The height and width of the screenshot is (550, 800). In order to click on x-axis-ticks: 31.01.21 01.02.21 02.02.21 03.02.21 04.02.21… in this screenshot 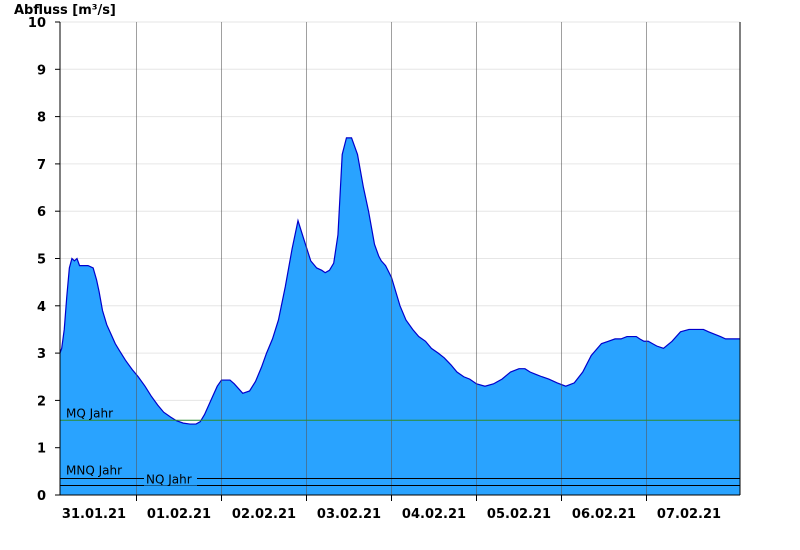, I will do `click(391, 508)`.